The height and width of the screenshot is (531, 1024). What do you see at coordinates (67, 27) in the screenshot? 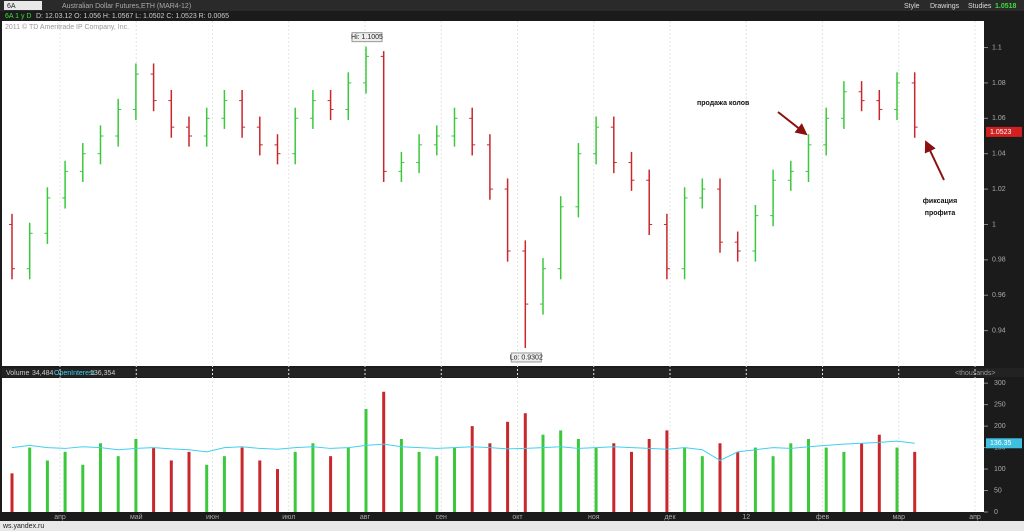
I see `copyright: 2011 © TD Ameritrade IP Company, Inc.` at bounding box center [67, 27].